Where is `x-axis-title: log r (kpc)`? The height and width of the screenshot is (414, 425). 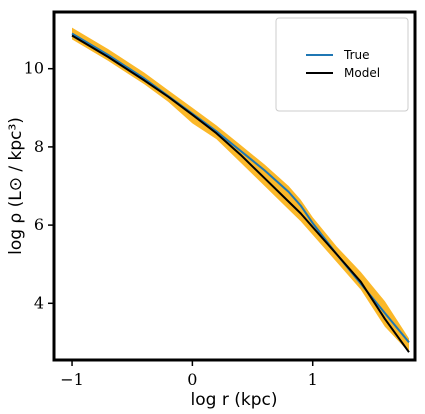
x-axis-title: log r (kpc) is located at coordinates (234, 400).